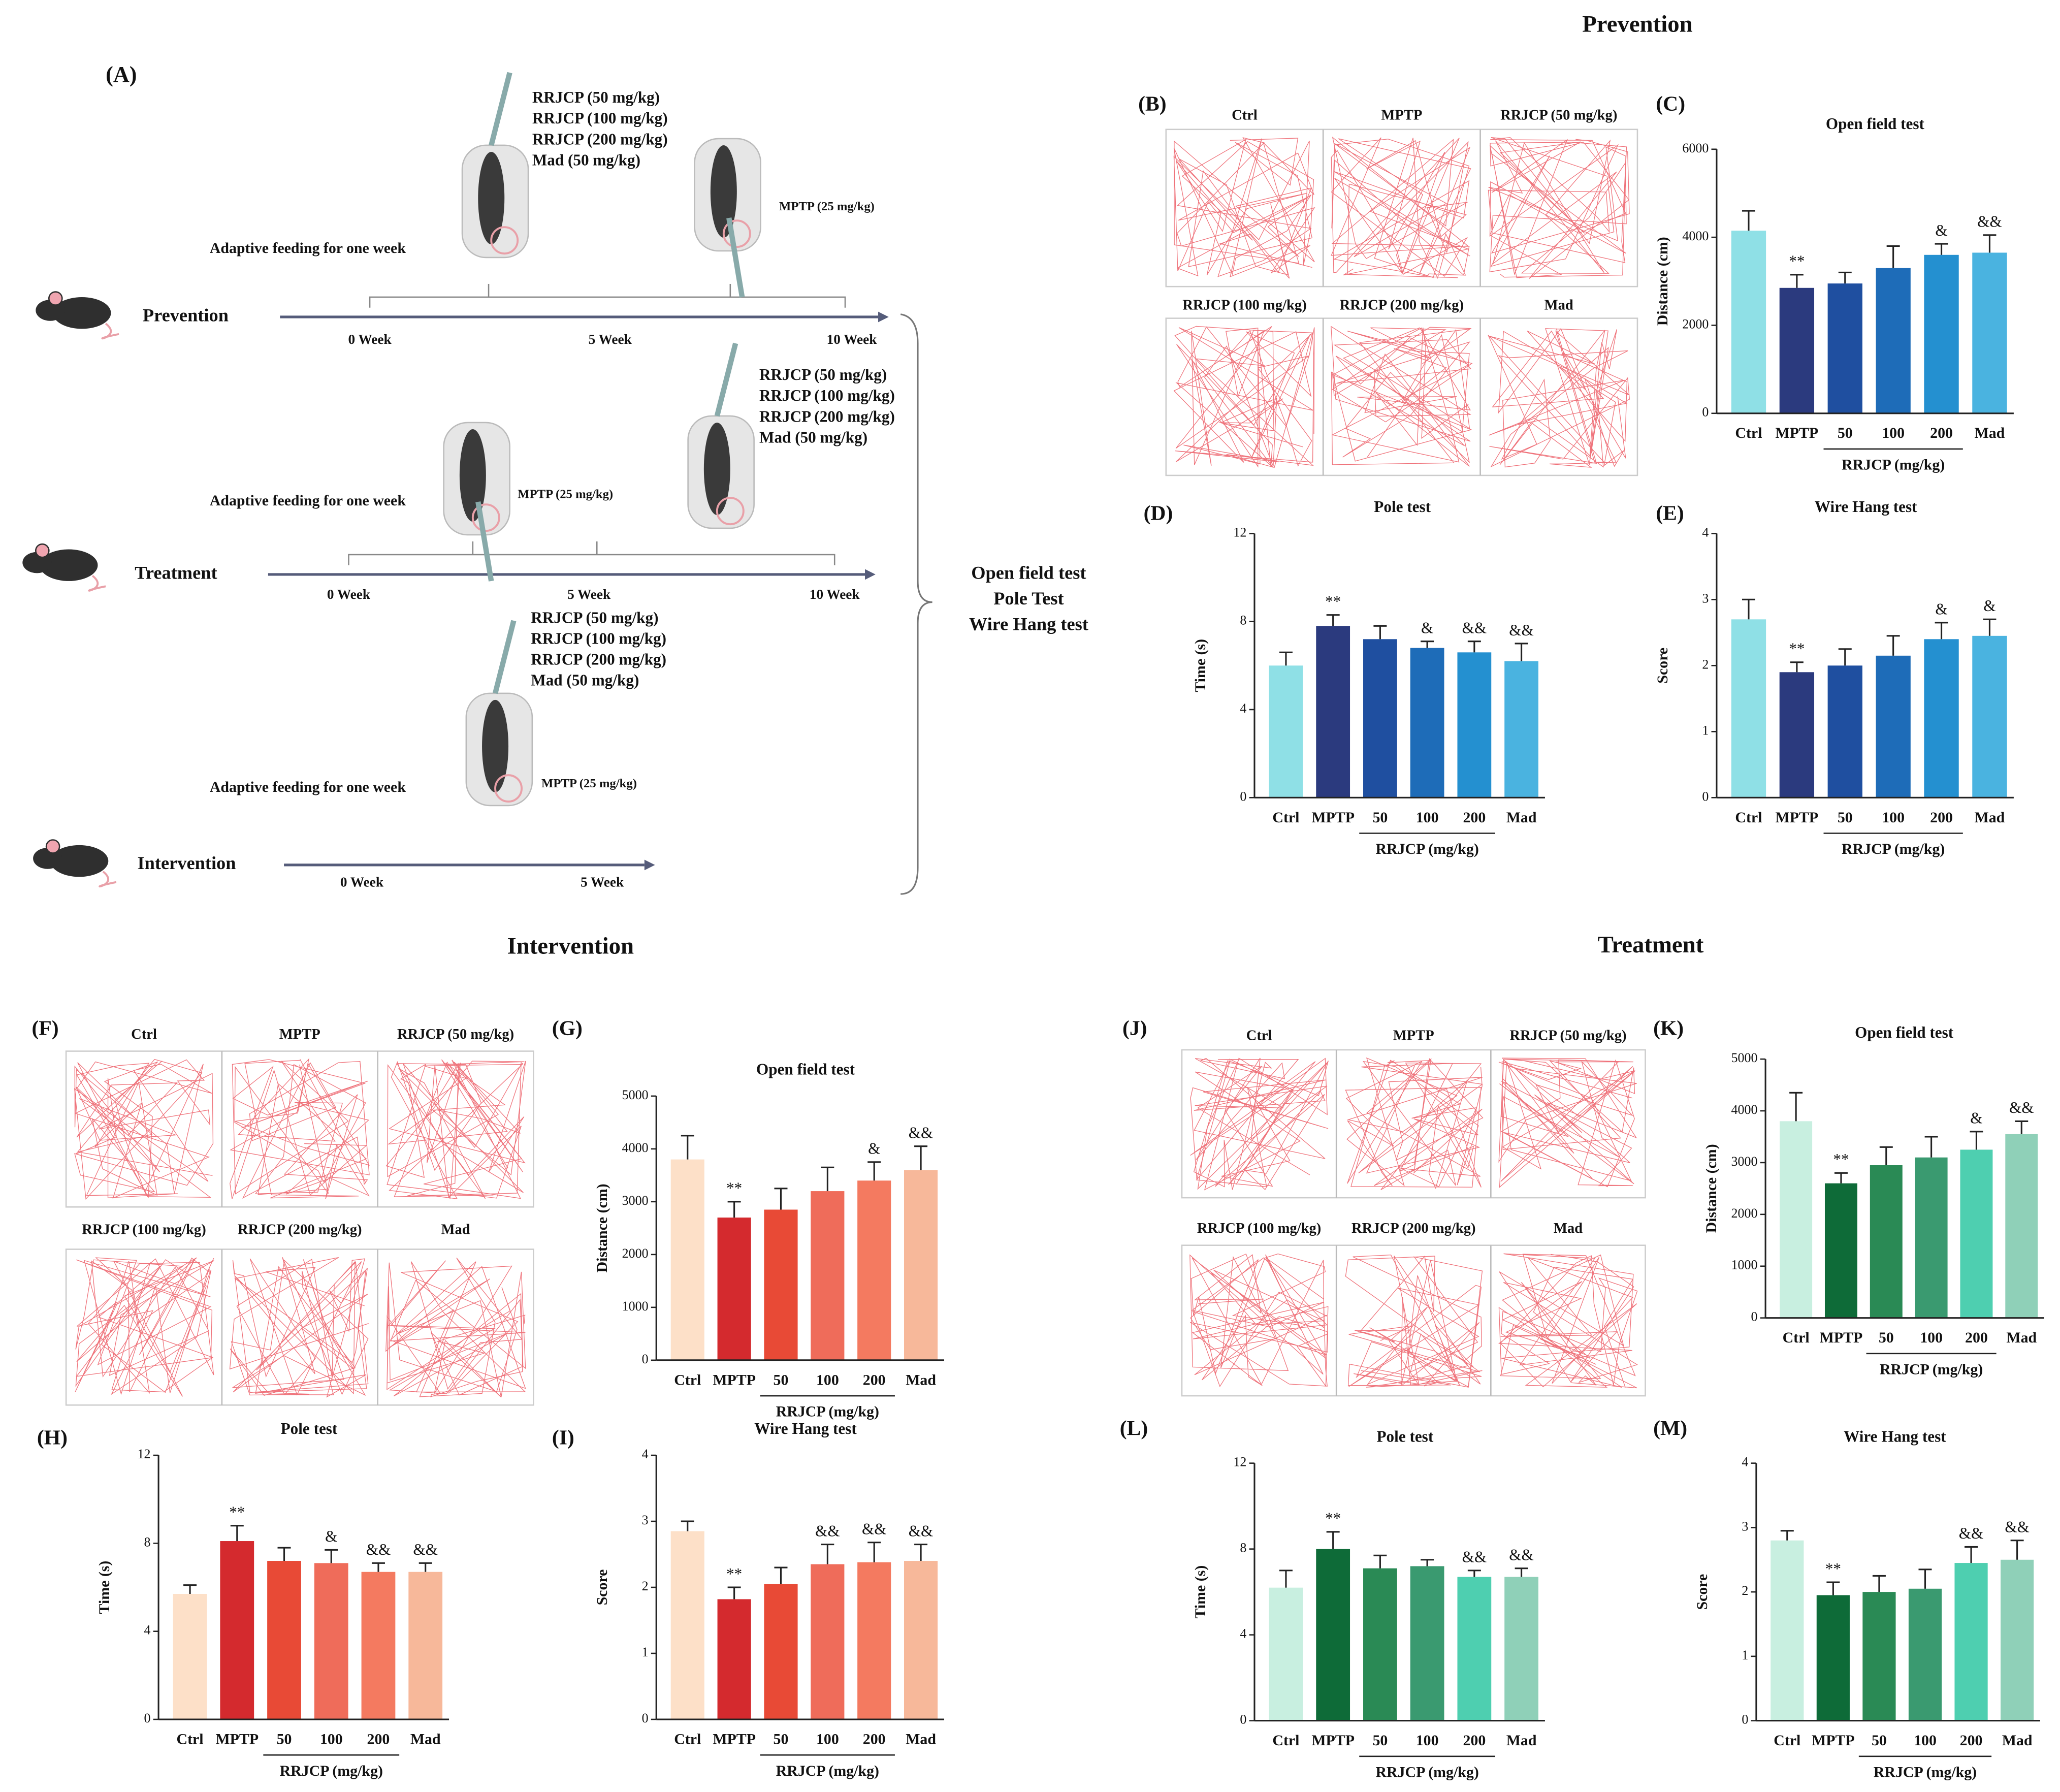 This screenshot has height=1792, width=2060. Describe the element at coordinates (805, 1428) in the screenshot. I see `chart-title: Wire Hang test` at that location.